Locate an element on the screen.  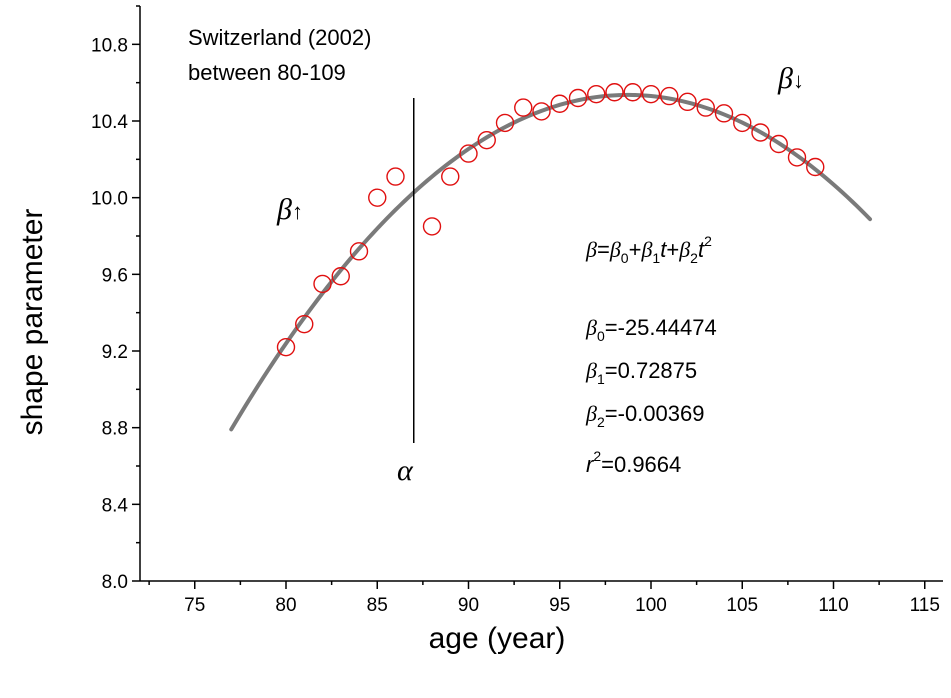
x-tick-label: 100 is located at coordinates (651, 605).